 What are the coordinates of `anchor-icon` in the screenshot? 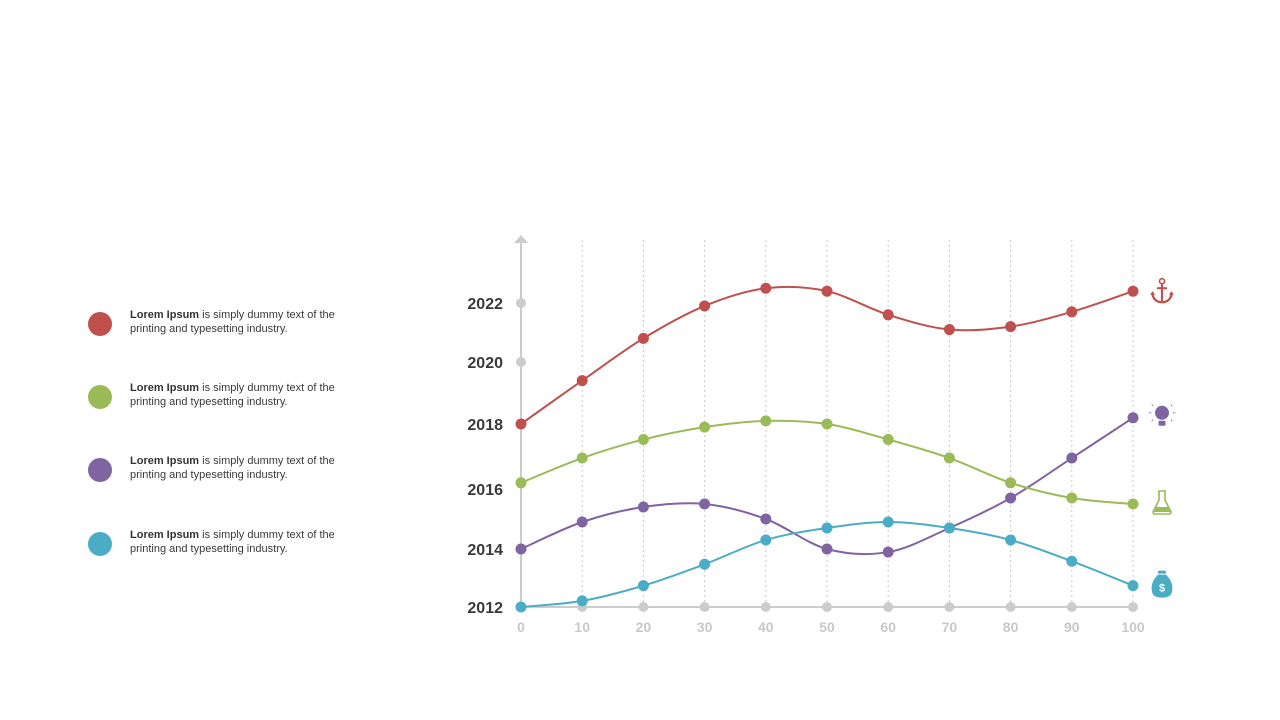 It's located at (1162, 290).